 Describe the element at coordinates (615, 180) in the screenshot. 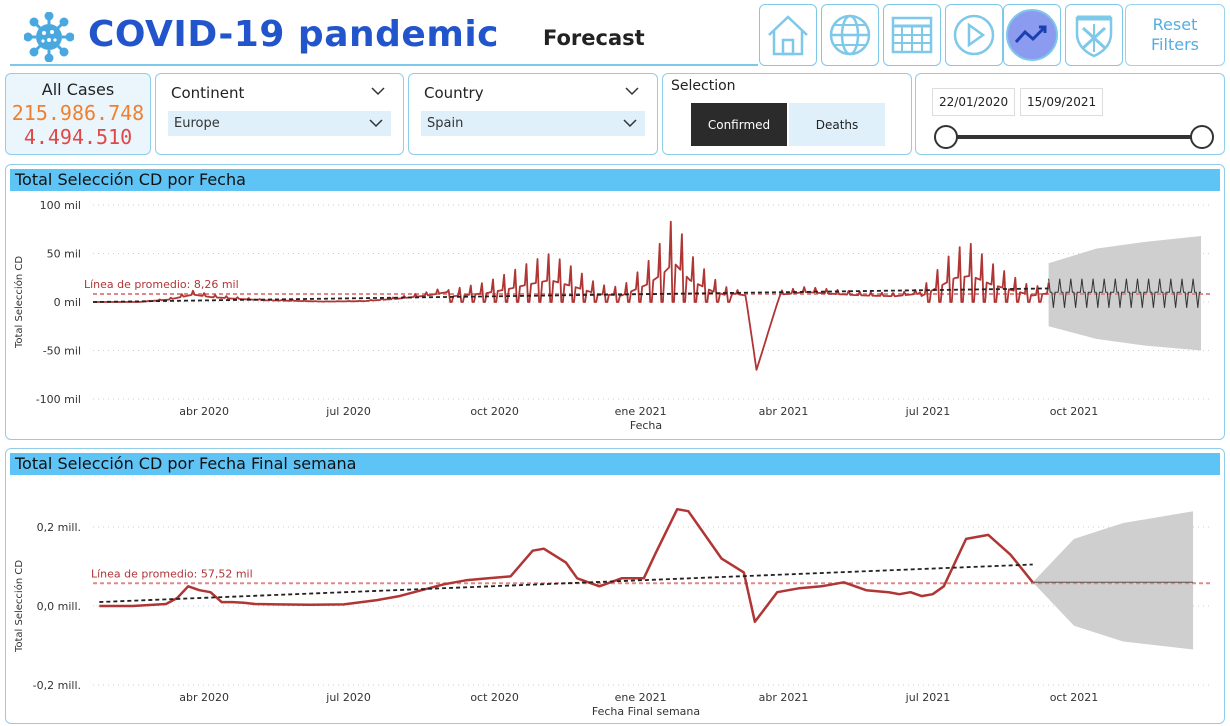

I see `daily-chart-title: Total Selección CD por Fecha` at that location.